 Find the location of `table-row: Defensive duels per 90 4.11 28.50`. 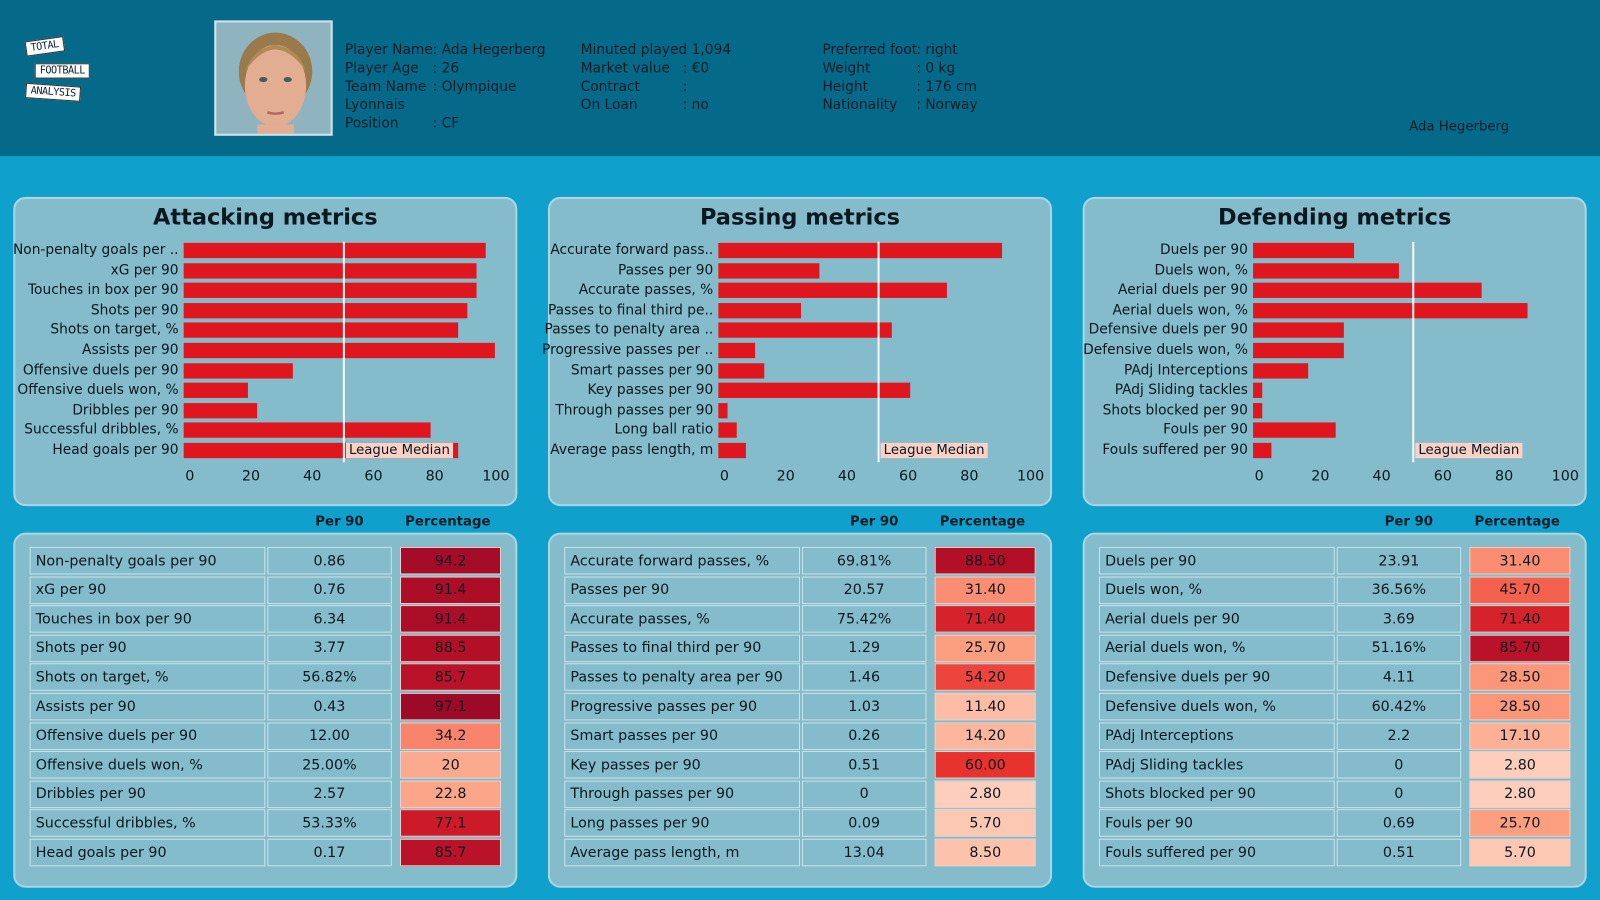

table-row: Defensive duels per 90 4.11 28.50 is located at coordinates (1334, 678).